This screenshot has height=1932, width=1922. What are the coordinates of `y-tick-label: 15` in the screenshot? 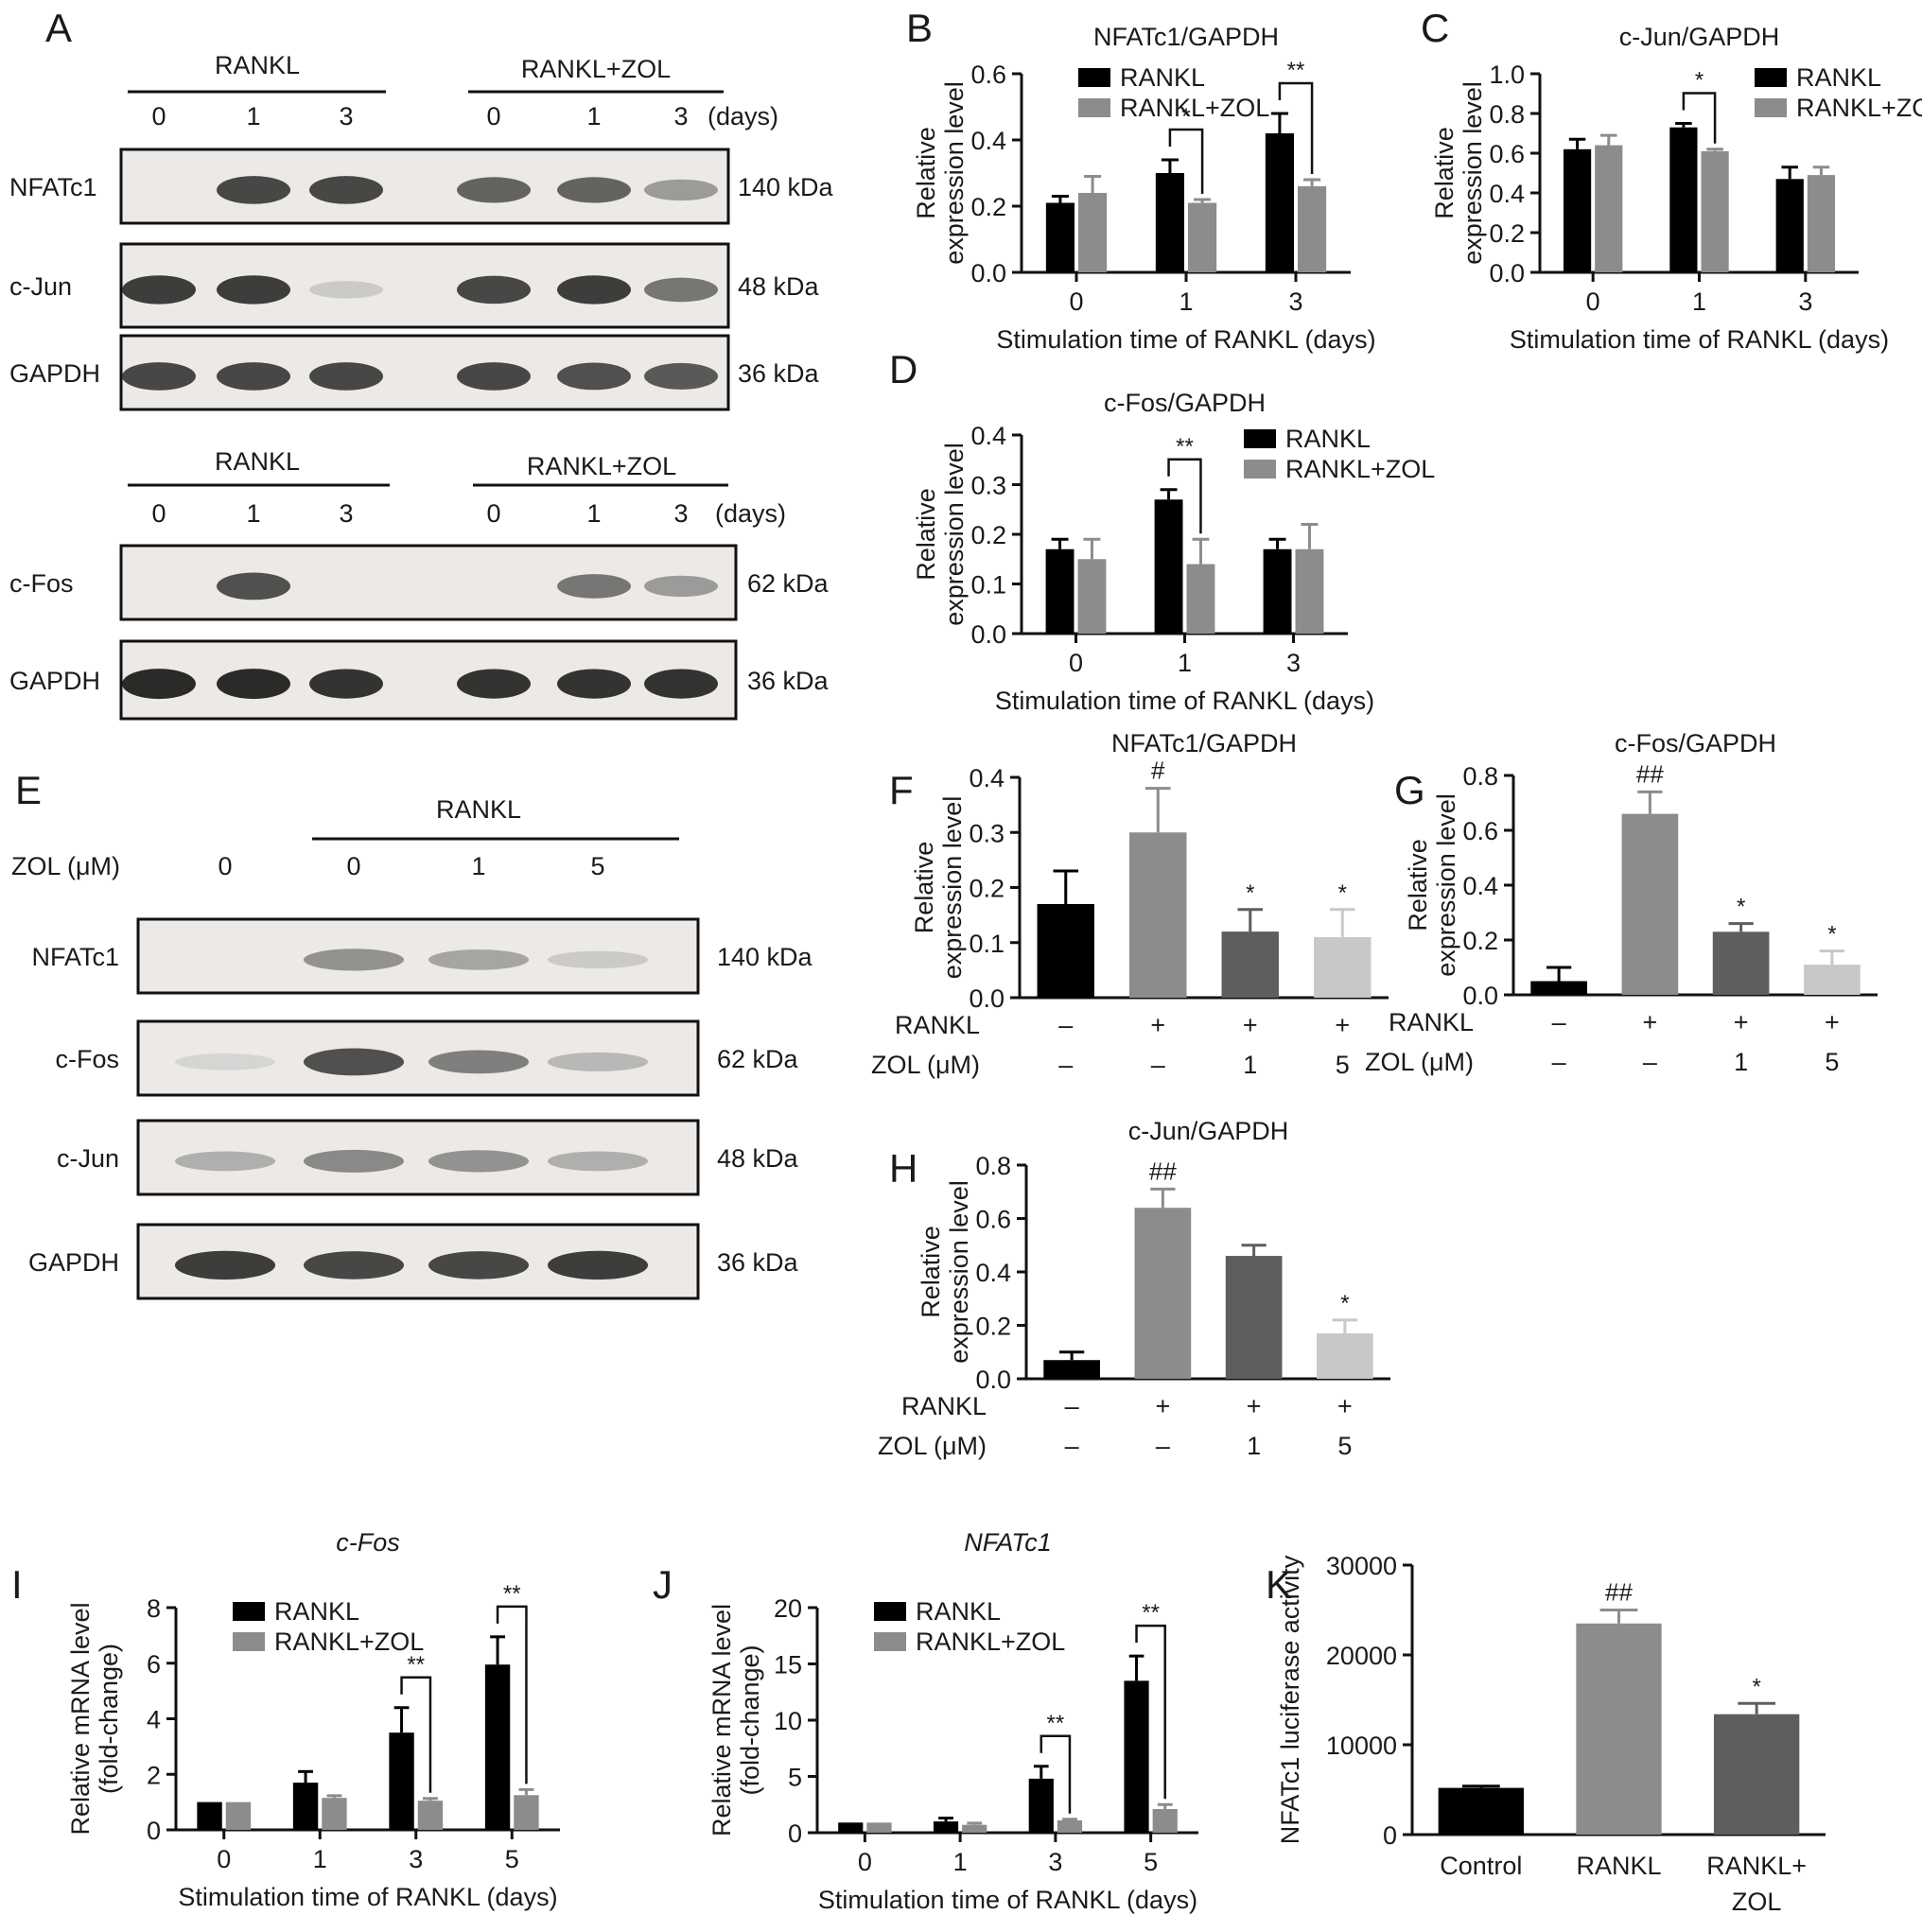 It's located at (788, 1665).